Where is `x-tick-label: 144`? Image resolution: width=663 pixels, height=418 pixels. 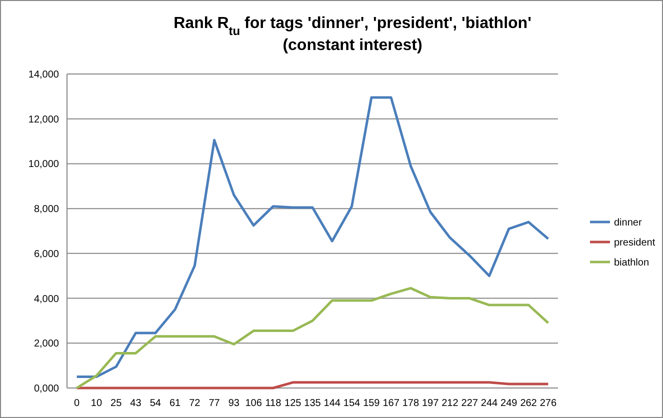
x-tick-label: 144 is located at coordinates (332, 403).